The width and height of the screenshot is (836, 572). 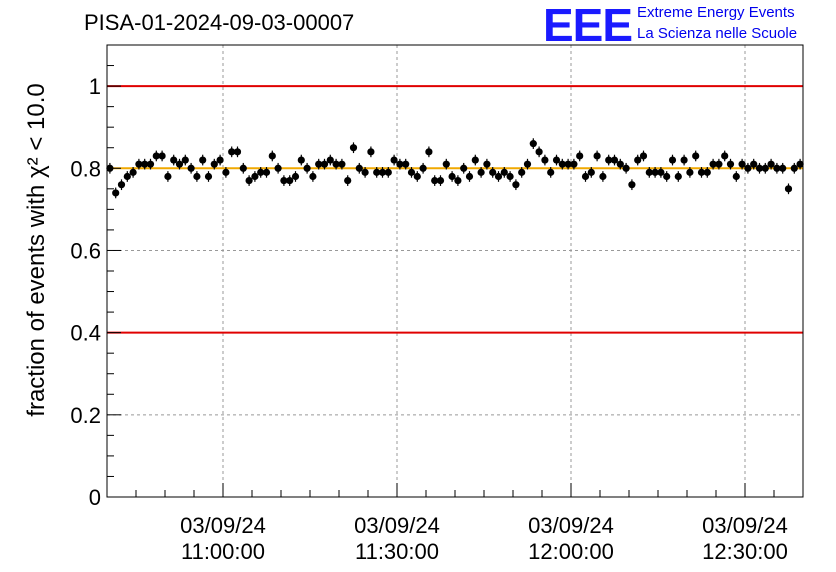 What do you see at coordinates (745, 551) in the screenshot?
I see `x-tick-time: 12:30:00` at bounding box center [745, 551].